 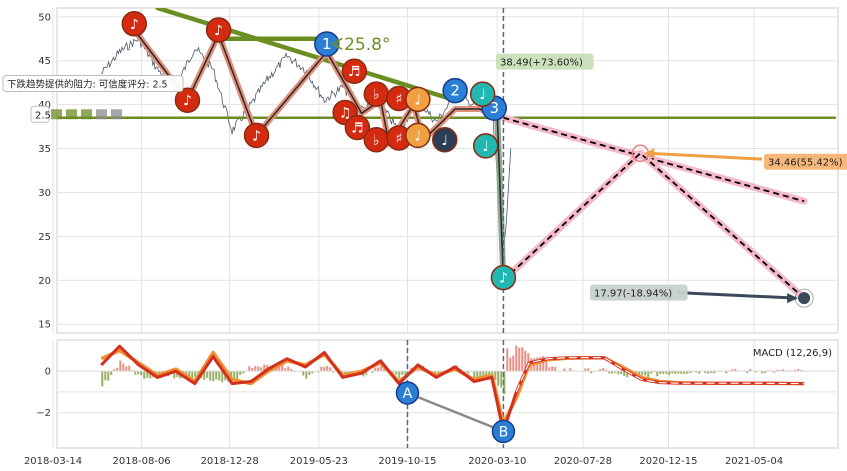 I want to click on annotation-label: 34.46(55.42%), so click(x=805, y=163).